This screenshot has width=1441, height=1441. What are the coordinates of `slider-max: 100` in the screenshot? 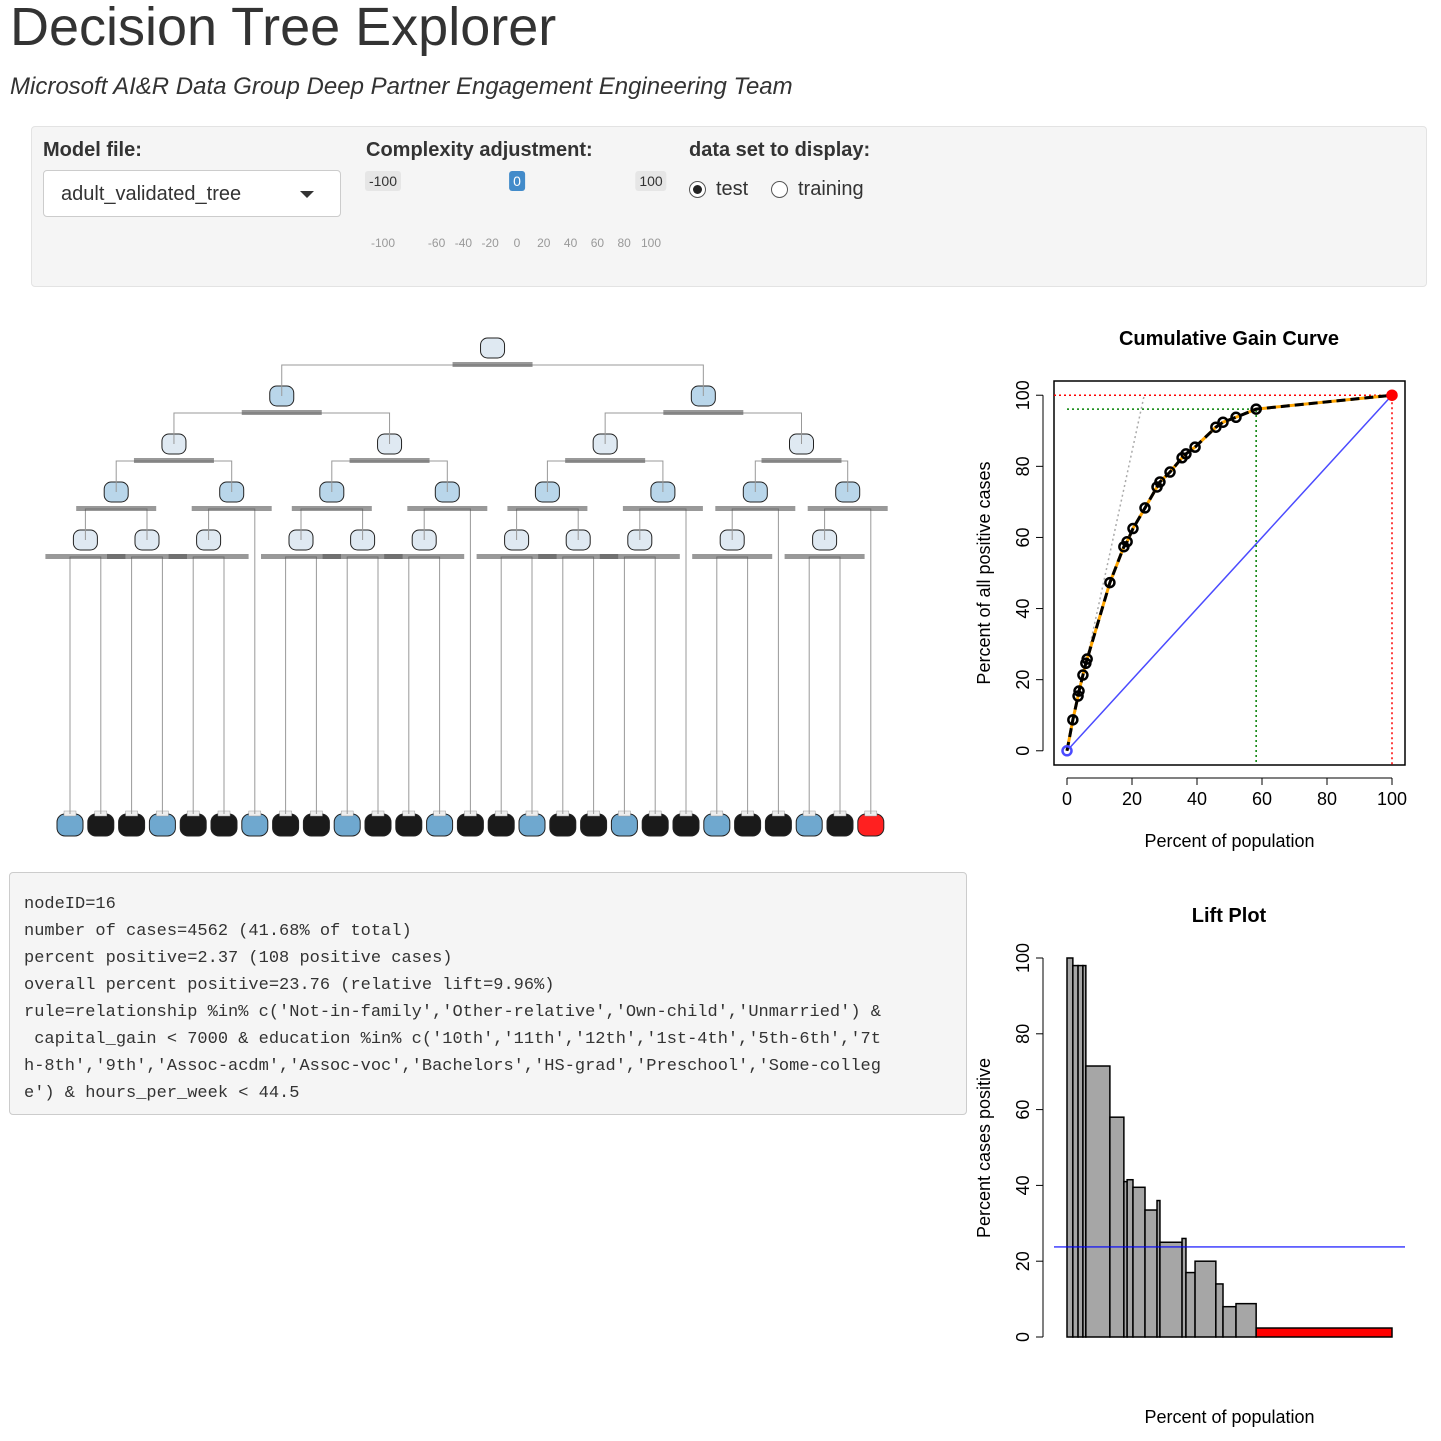 It's located at (651, 181).